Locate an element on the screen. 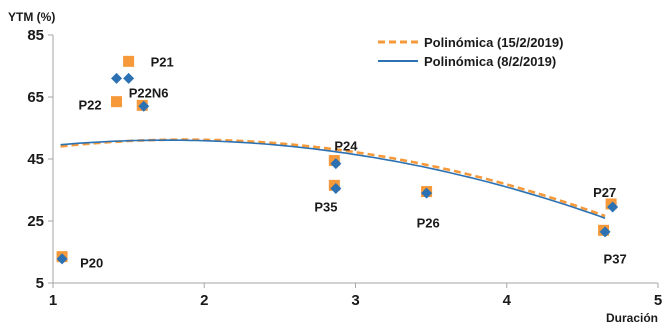  point-label-p37: P37 is located at coordinates (615, 258).